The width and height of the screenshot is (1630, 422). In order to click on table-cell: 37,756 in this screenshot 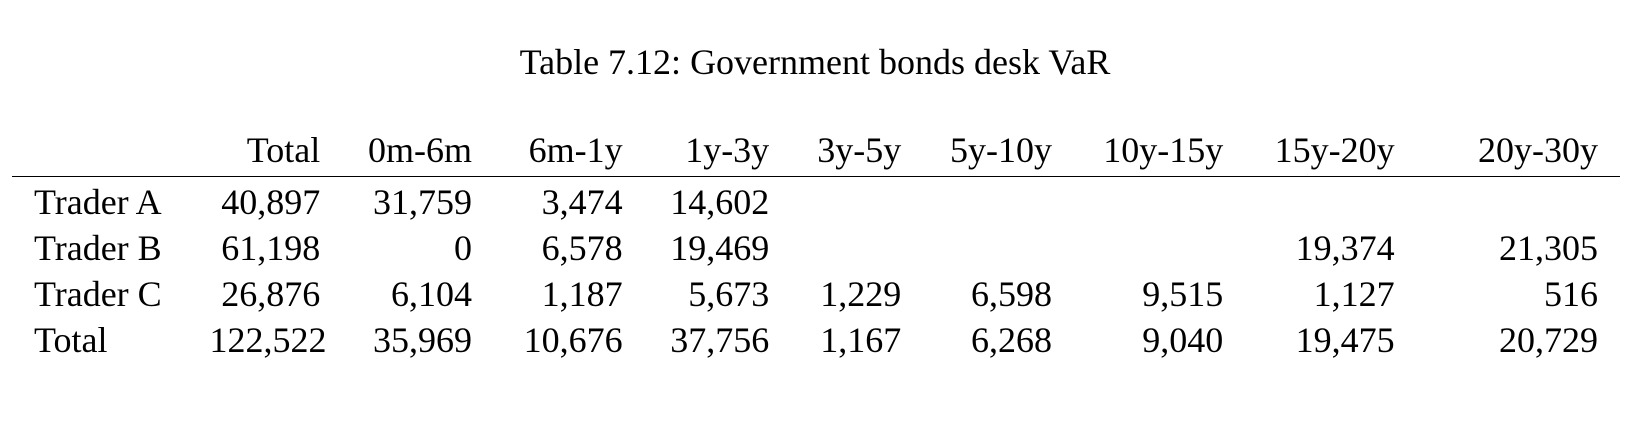, I will do `click(720, 340)`.